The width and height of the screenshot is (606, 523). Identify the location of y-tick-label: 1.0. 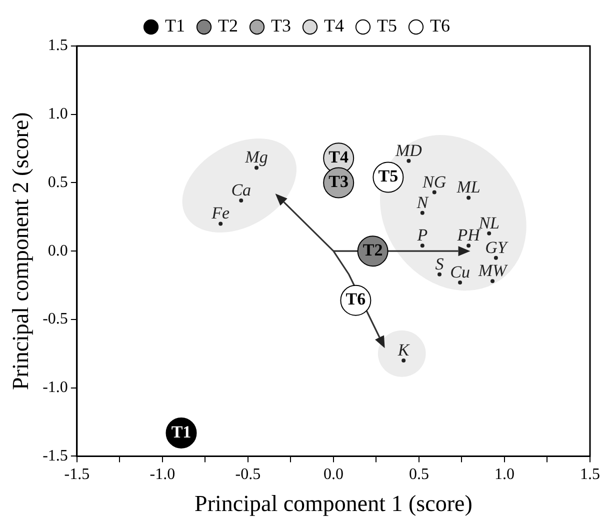
(58, 114).